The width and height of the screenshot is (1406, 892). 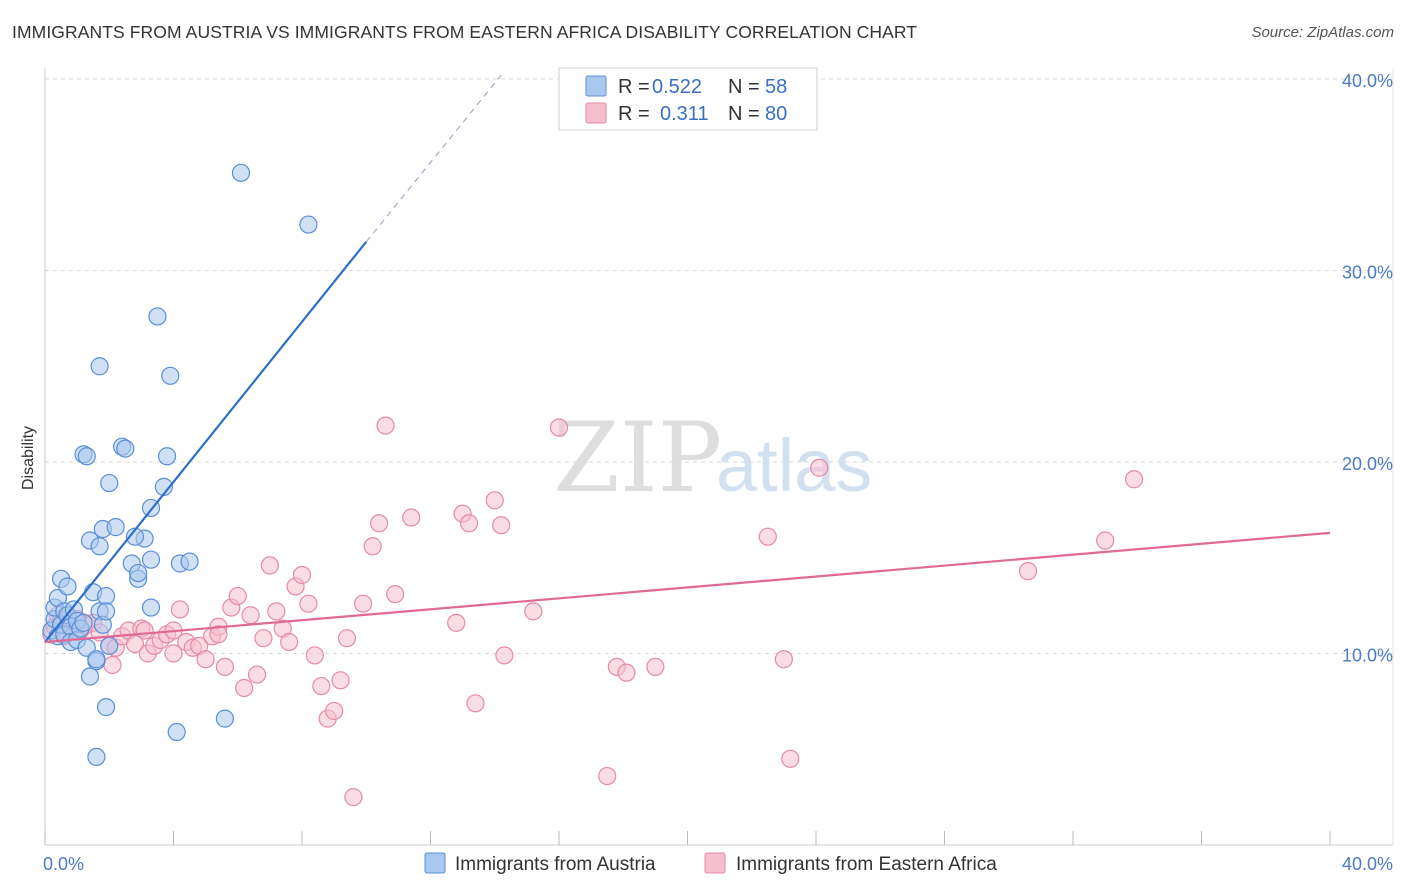 I want to click on source-credit: Source: ZipAtlas.com, so click(x=1322, y=32).